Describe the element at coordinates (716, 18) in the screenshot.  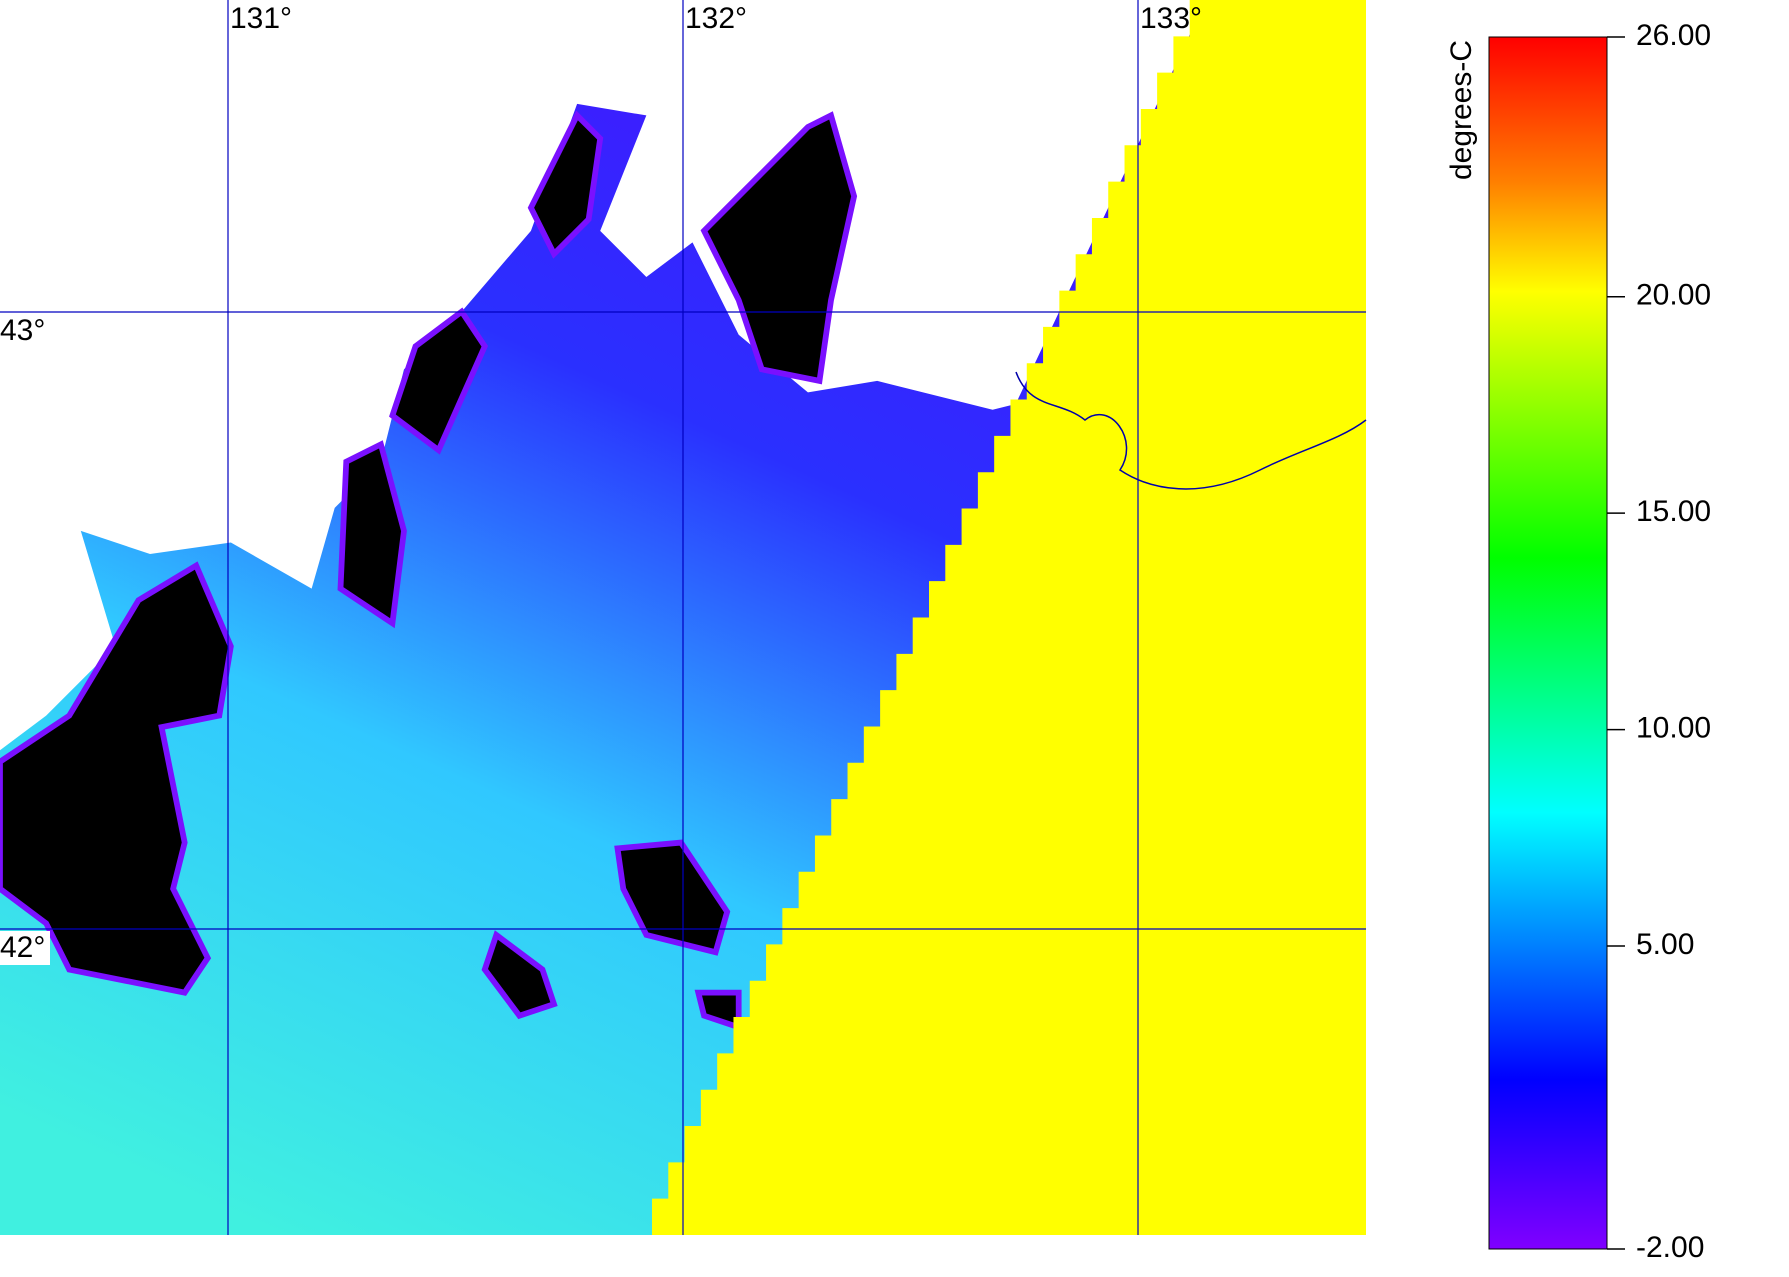
I see `longitude-label: 132°` at that location.